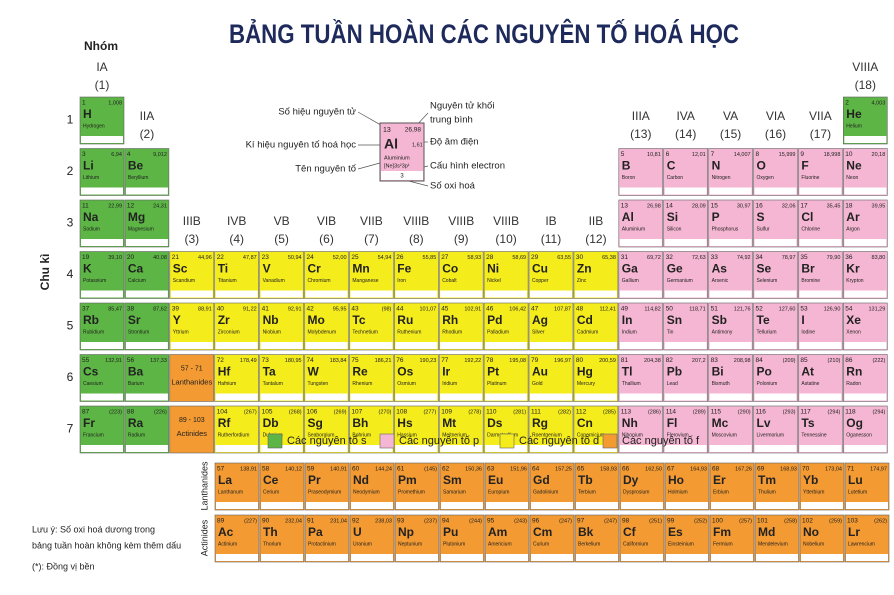 This screenshot has width=894, height=595. Describe the element at coordinates (765, 178) in the screenshot. I see `element-name: Oxygen` at that location.